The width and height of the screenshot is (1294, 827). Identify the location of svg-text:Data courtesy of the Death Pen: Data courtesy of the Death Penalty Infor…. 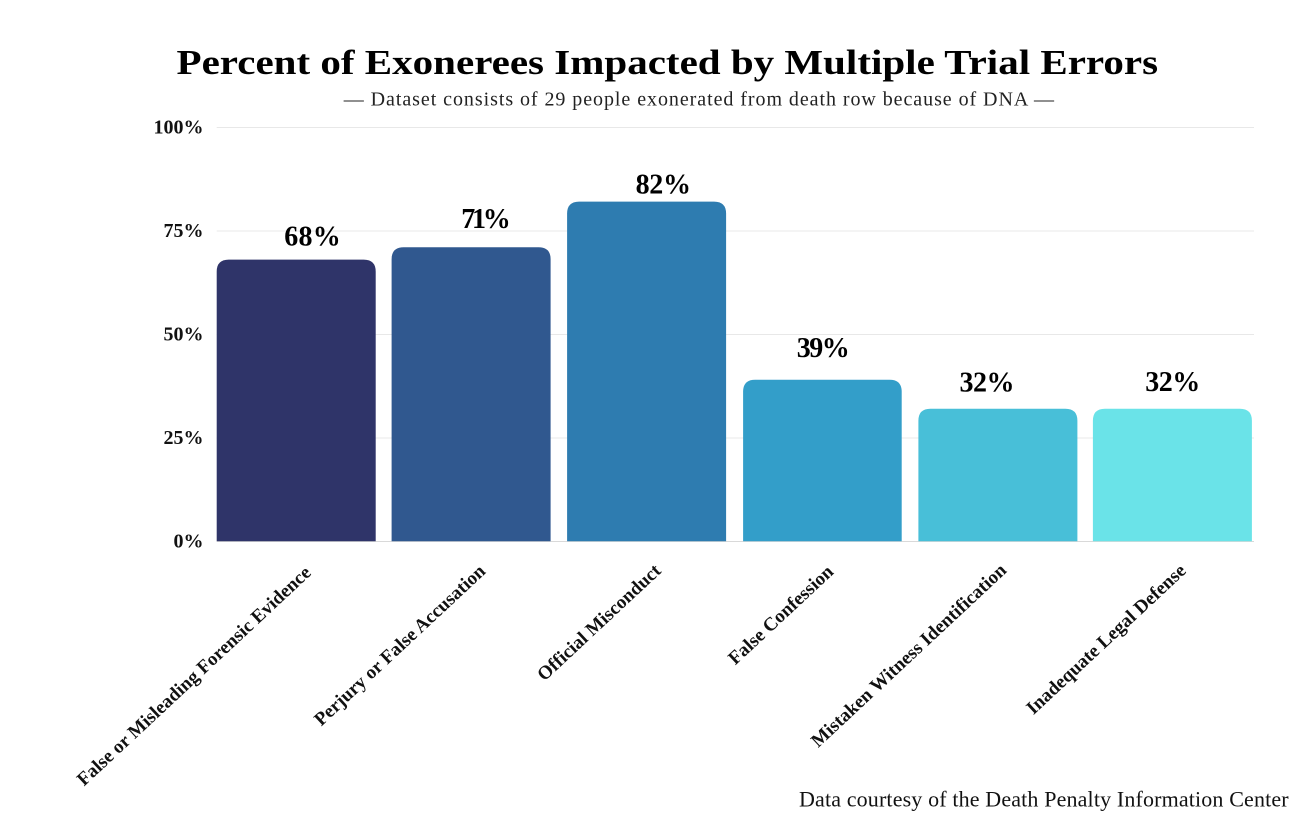
(1044, 799).